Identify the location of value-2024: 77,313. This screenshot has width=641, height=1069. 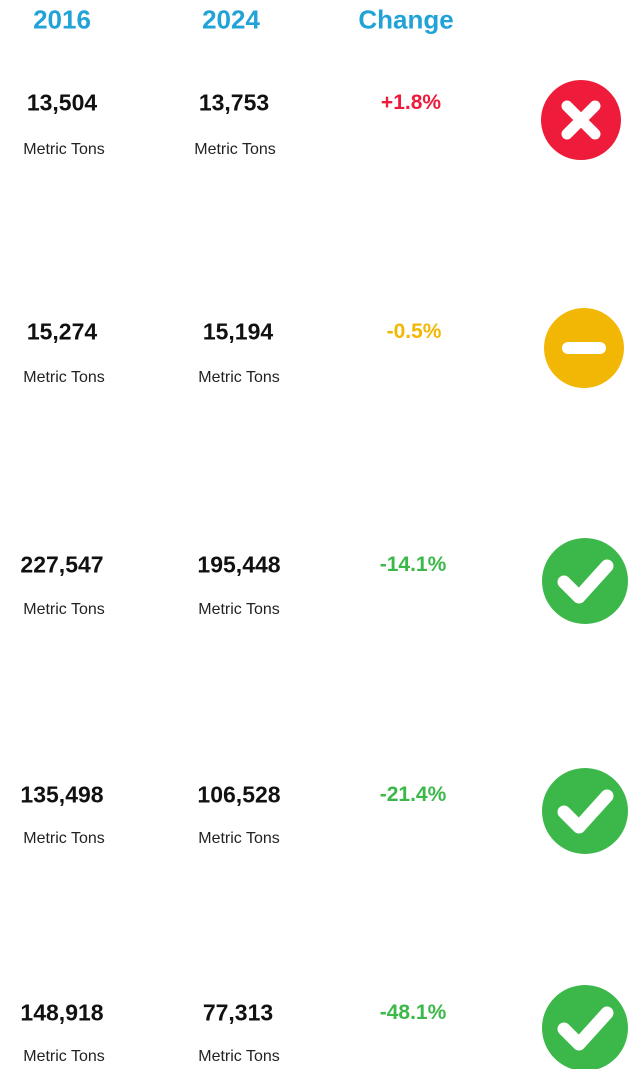
(238, 1012).